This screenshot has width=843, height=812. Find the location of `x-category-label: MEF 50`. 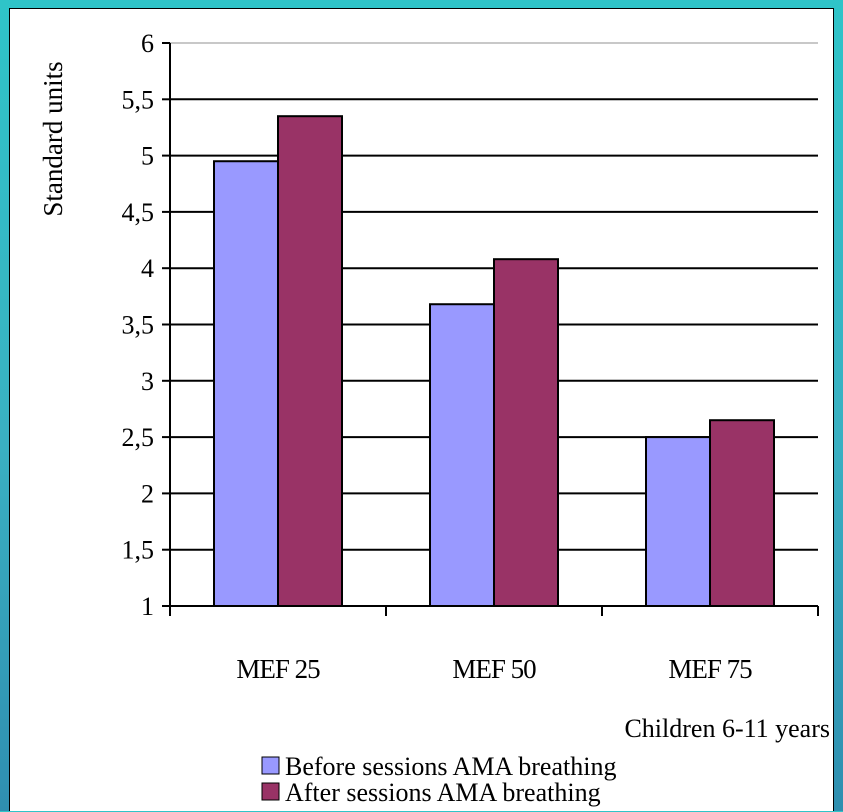

x-category-label: MEF 50 is located at coordinates (494, 669).